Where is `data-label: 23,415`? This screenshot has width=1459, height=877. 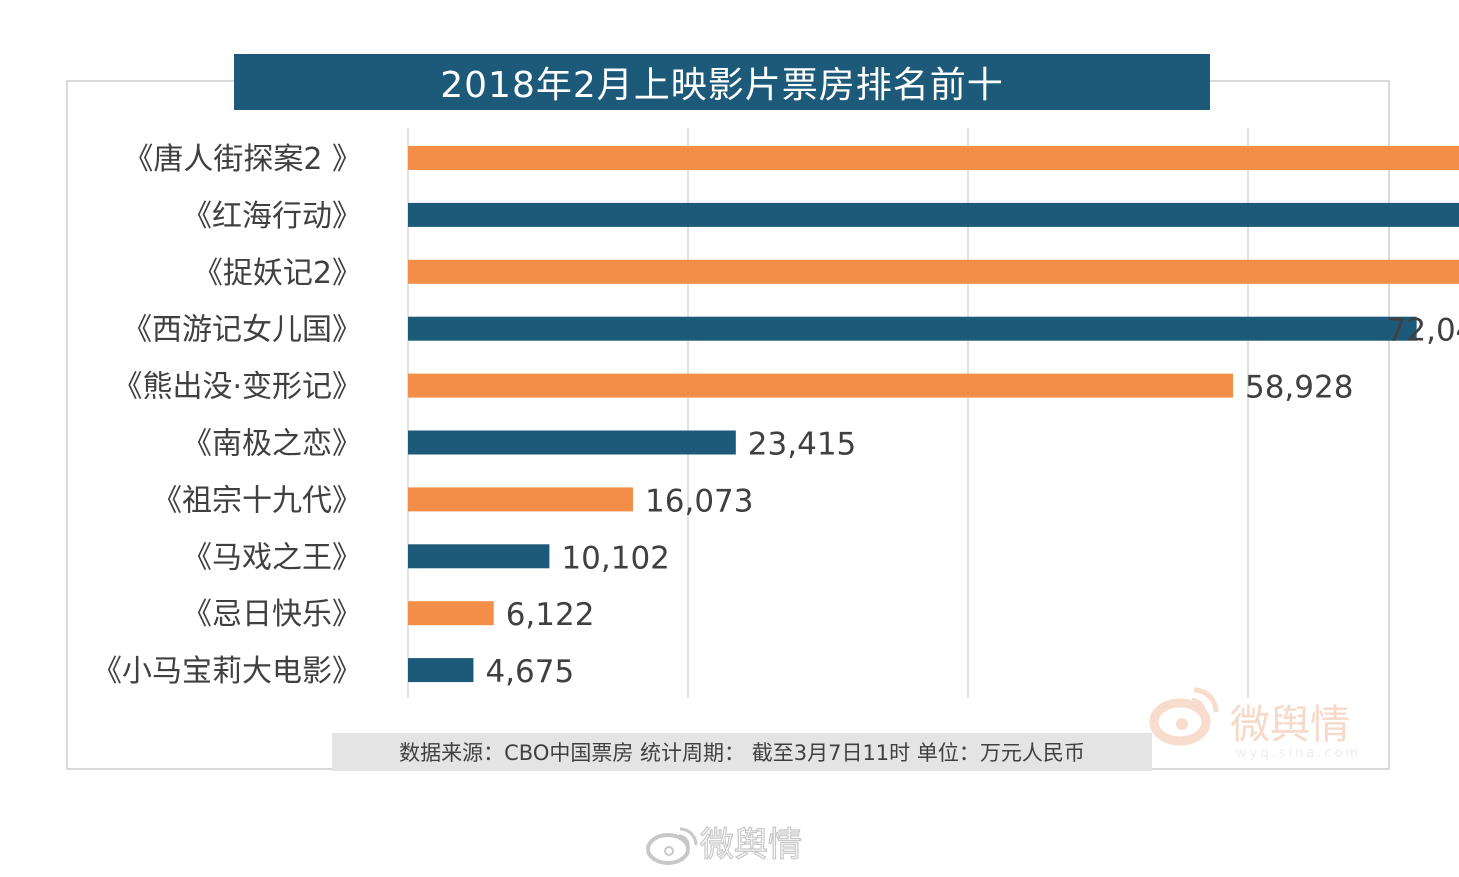
data-label: 23,415 is located at coordinates (802, 445).